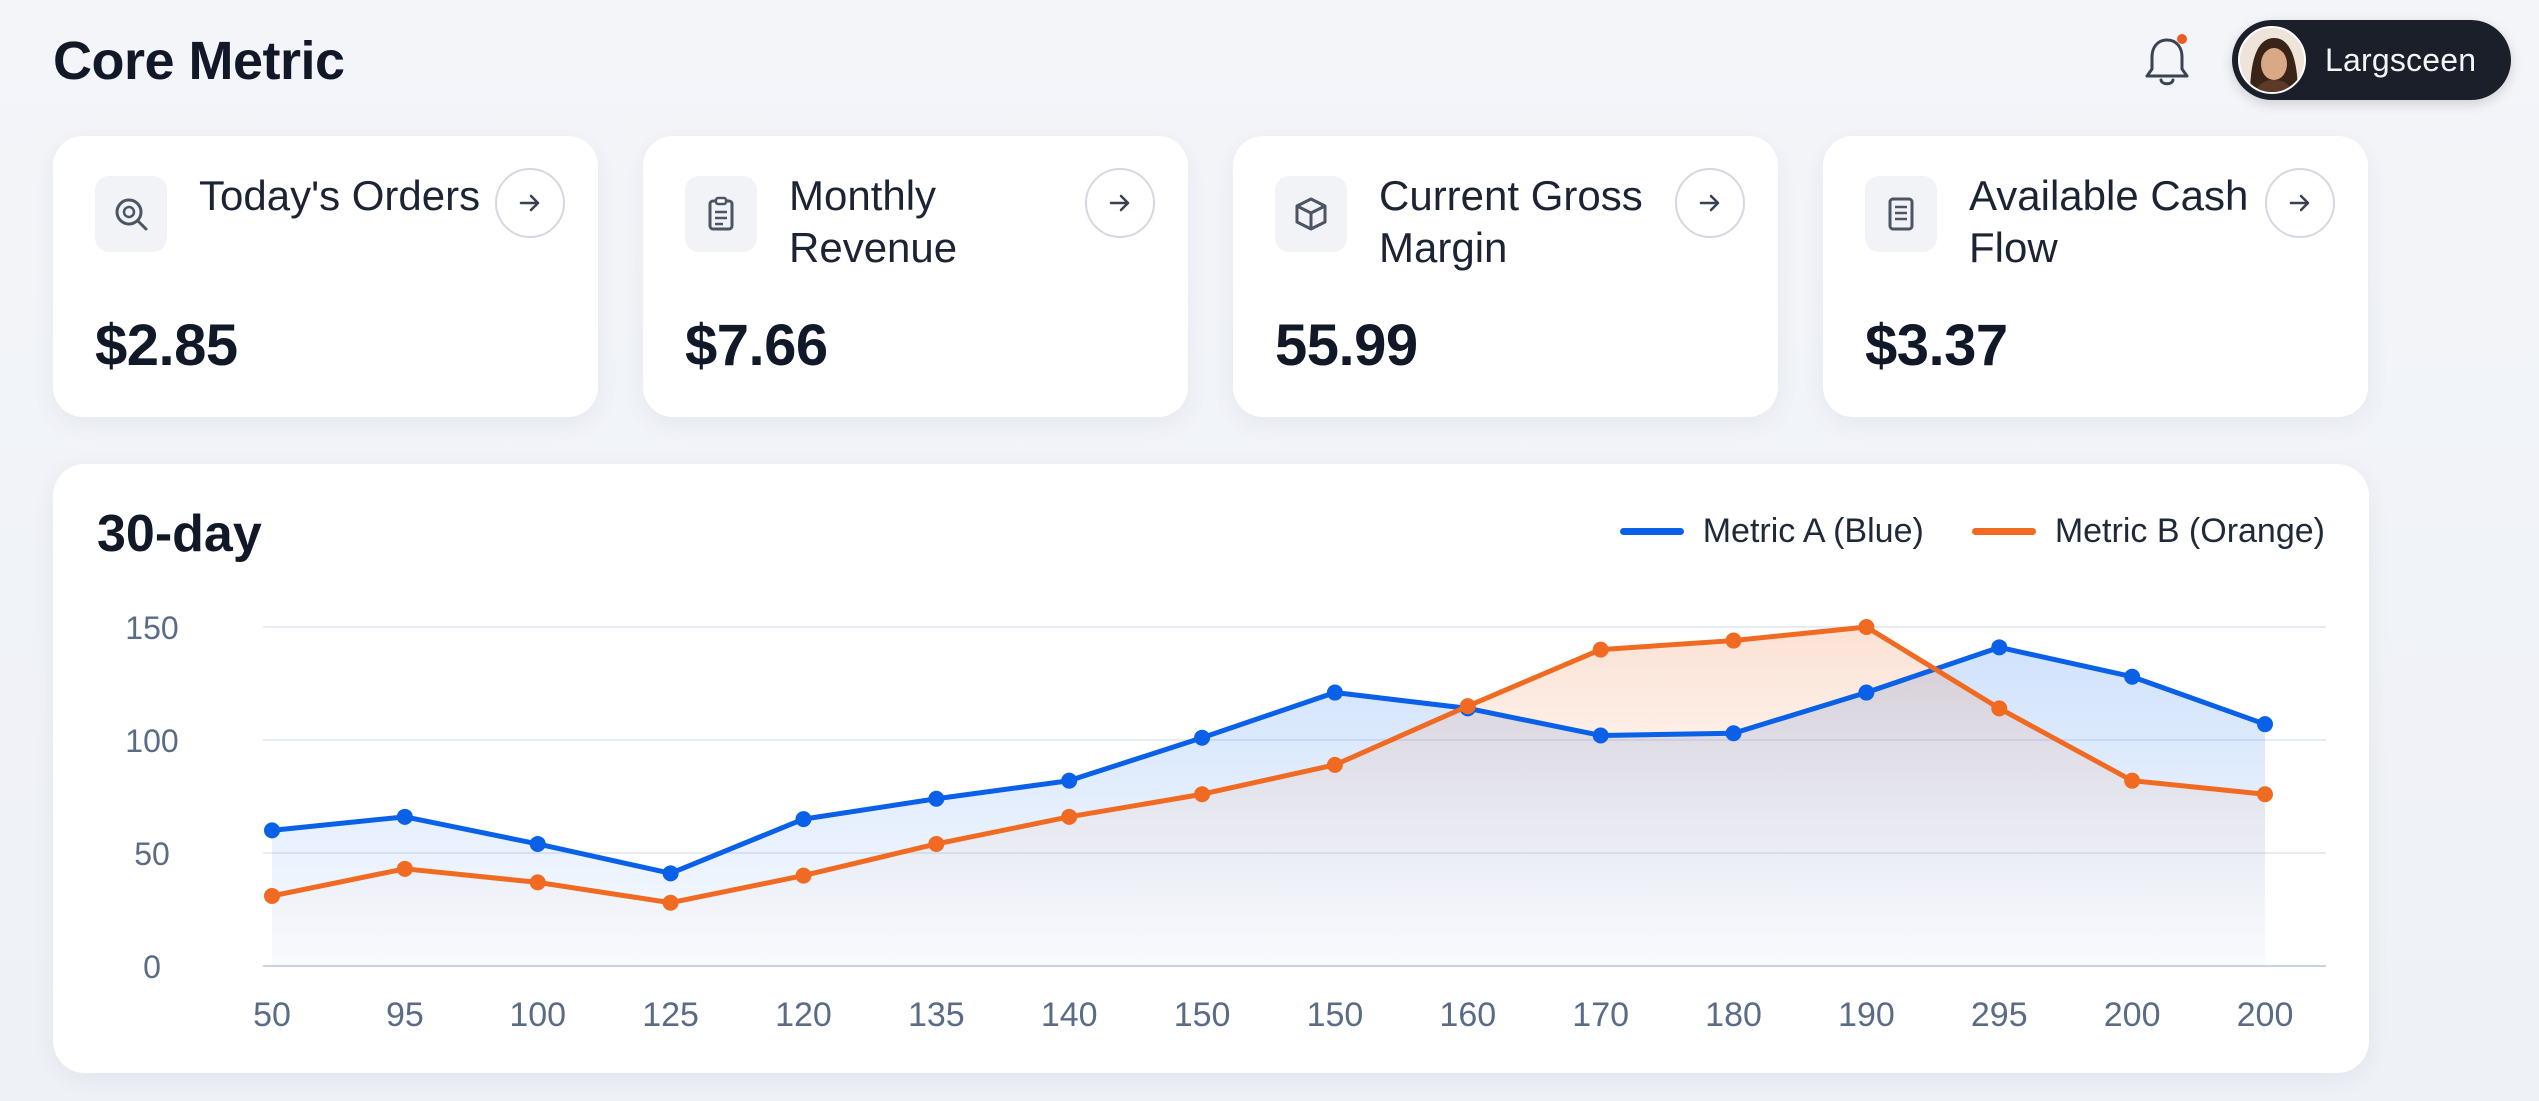 This screenshot has width=2539, height=1101. What do you see at coordinates (721, 214) in the screenshot?
I see `clipboard-icon` at bounding box center [721, 214].